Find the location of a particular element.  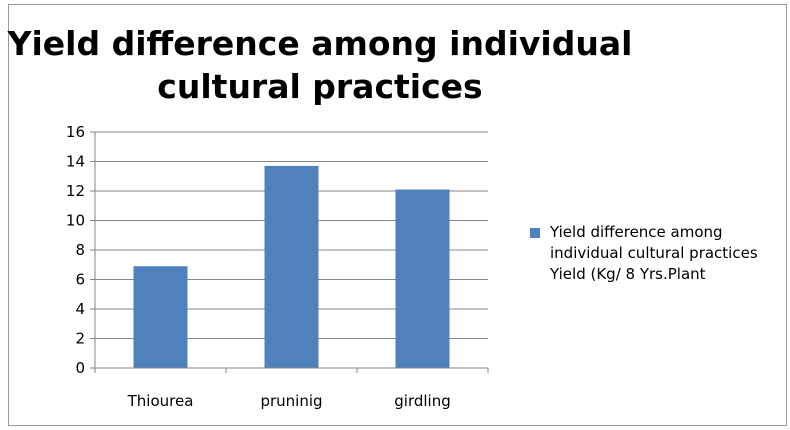

x-tick-label: pruninig is located at coordinates (291, 401).